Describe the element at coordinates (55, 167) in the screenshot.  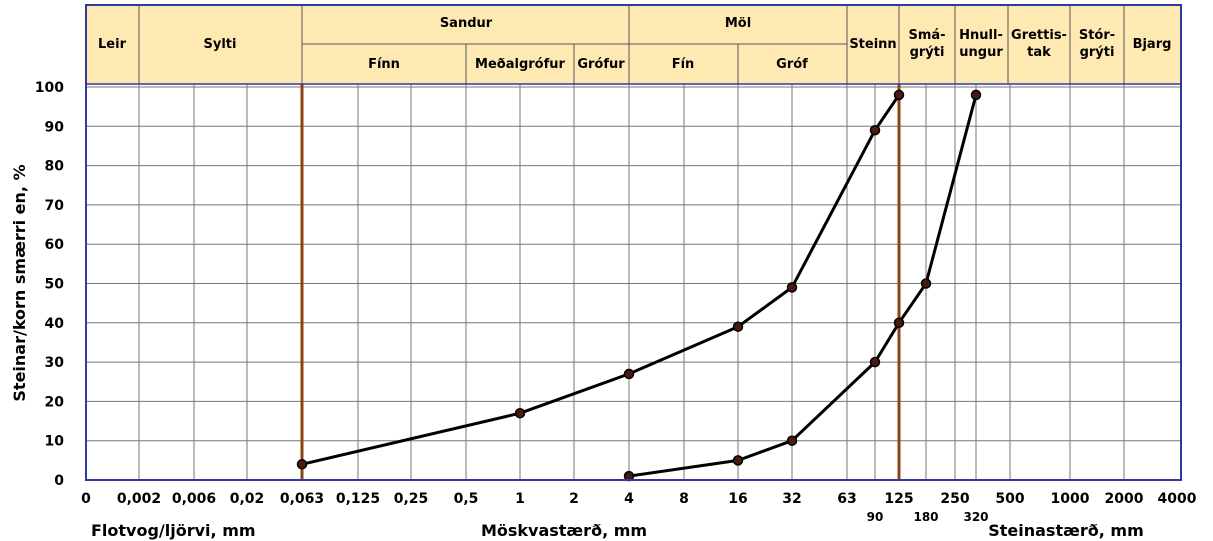
I see `y-tick-label: 80` at that location.